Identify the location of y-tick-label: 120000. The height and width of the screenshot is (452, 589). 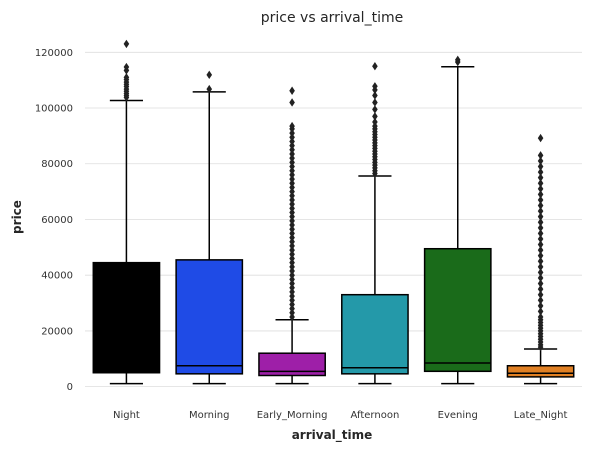
(54, 53).